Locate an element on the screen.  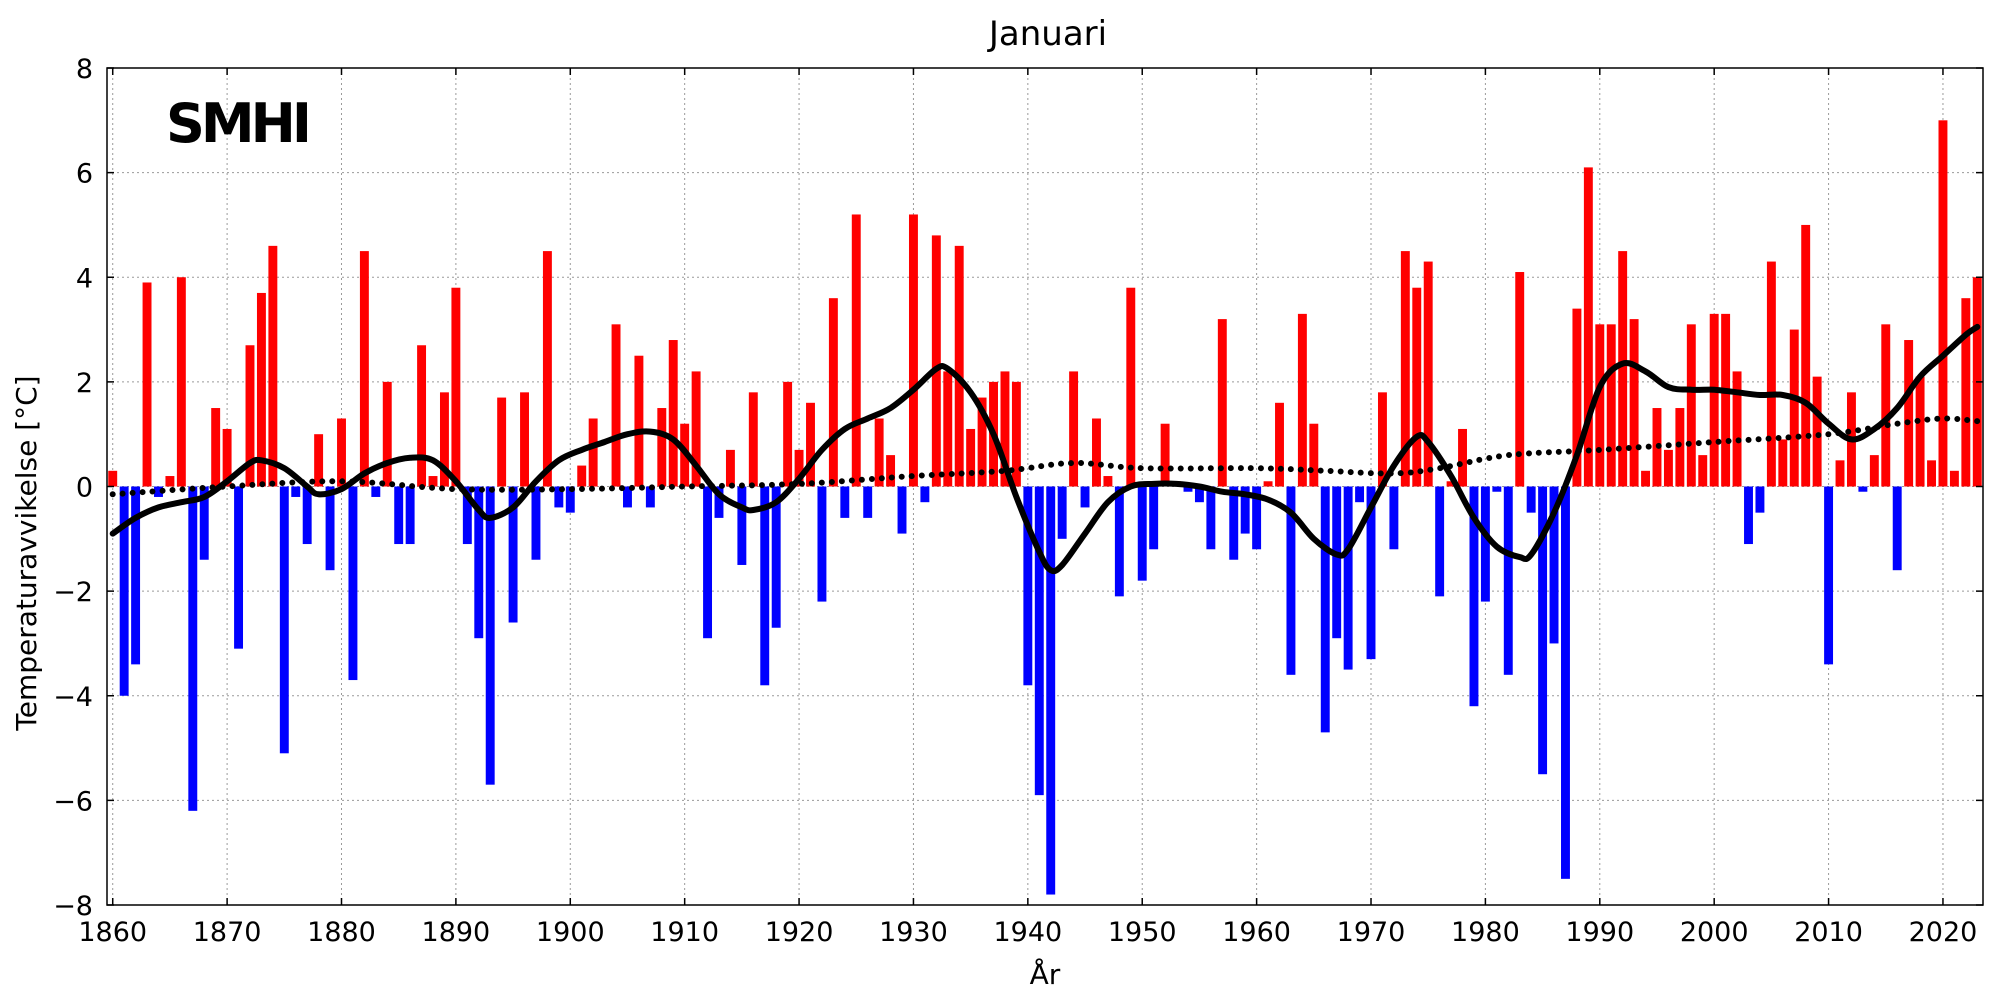
bar-1923 is located at coordinates (833, 392).